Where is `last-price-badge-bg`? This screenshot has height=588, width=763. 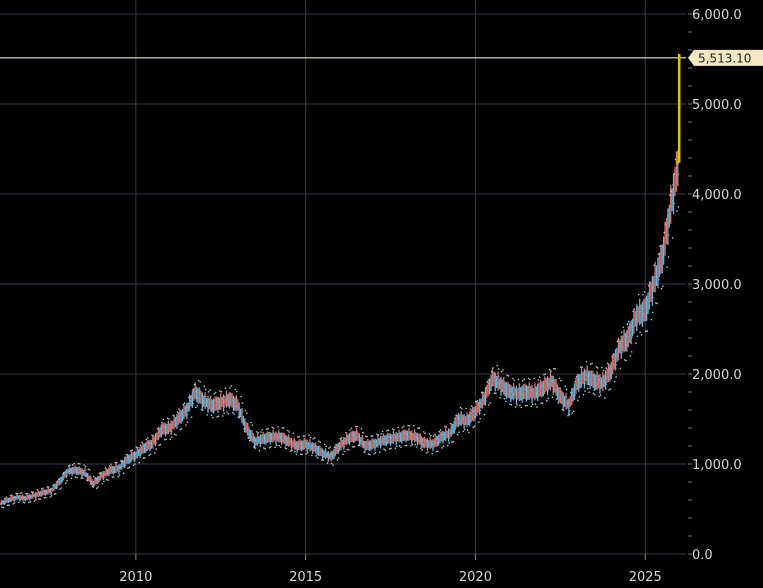 last-price-badge-bg is located at coordinates (725, 57).